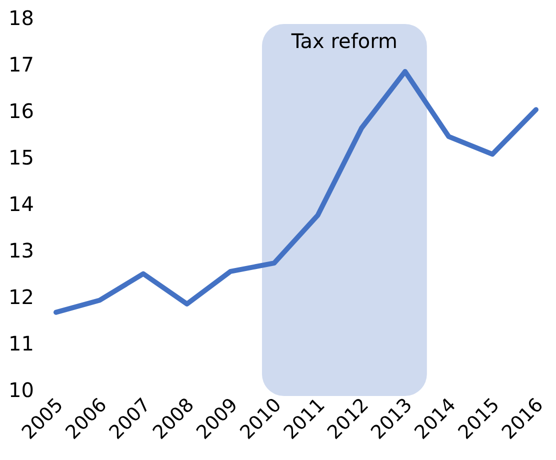 This screenshot has height=460, width=556. Describe the element at coordinates (21, 250) in the screenshot. I see `y-tick-label: 13` at that location.